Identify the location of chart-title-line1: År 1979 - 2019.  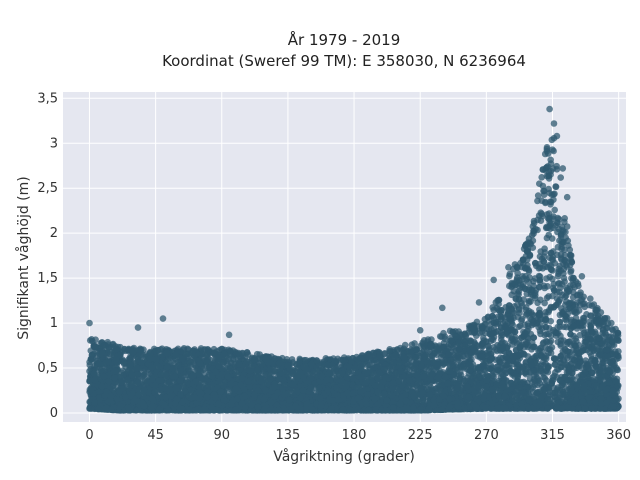
(344, 39).